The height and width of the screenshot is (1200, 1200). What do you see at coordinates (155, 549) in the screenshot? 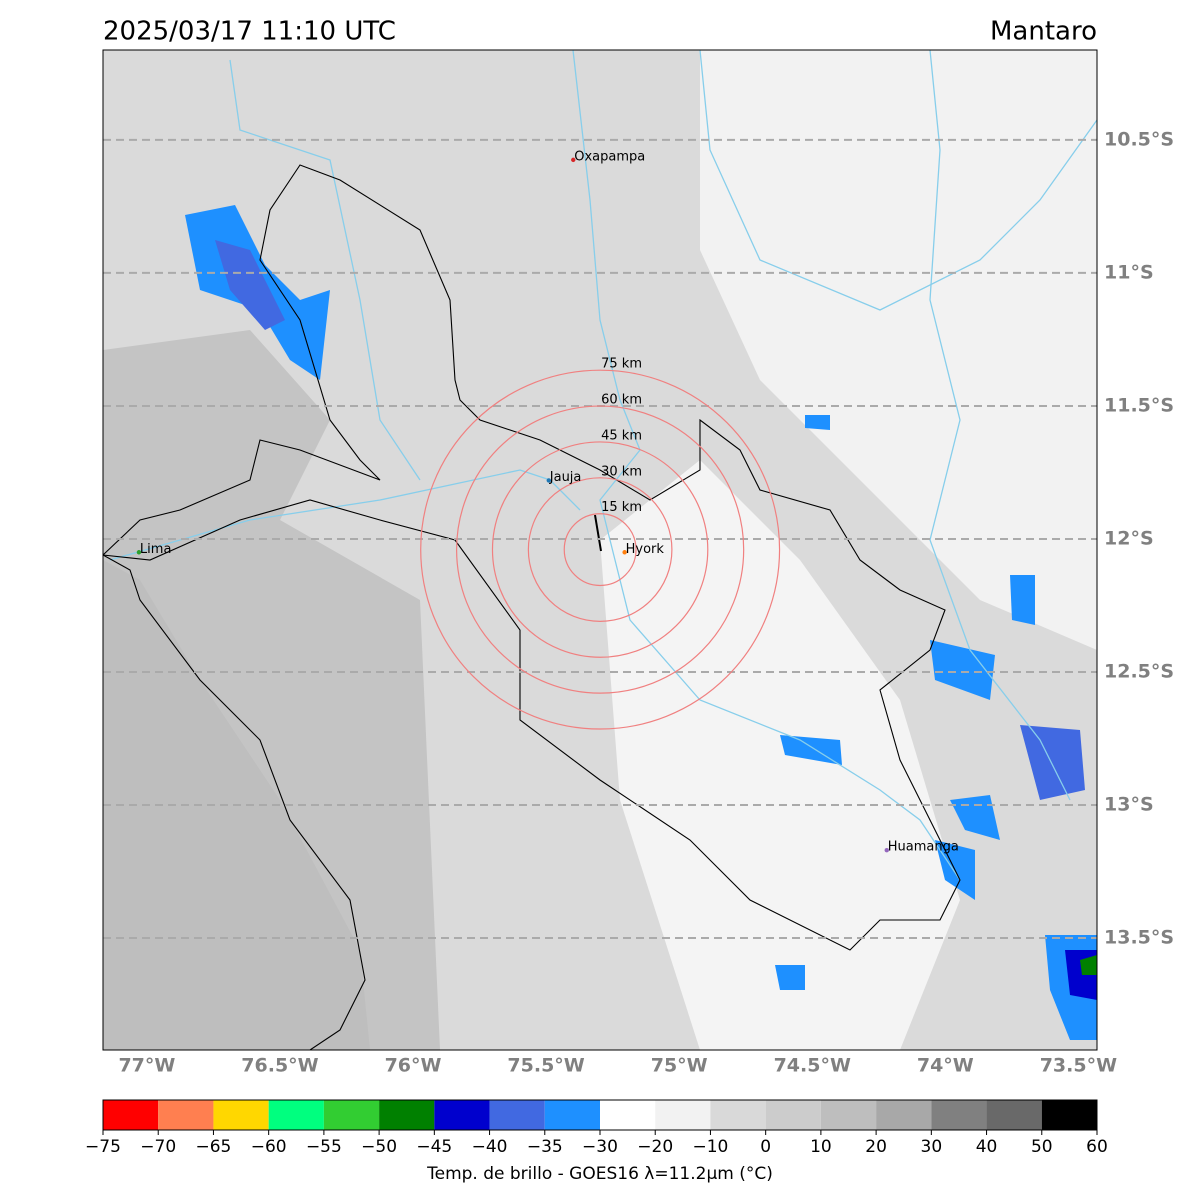
I see `city-label: Lima` at bounding box center [155, 549].